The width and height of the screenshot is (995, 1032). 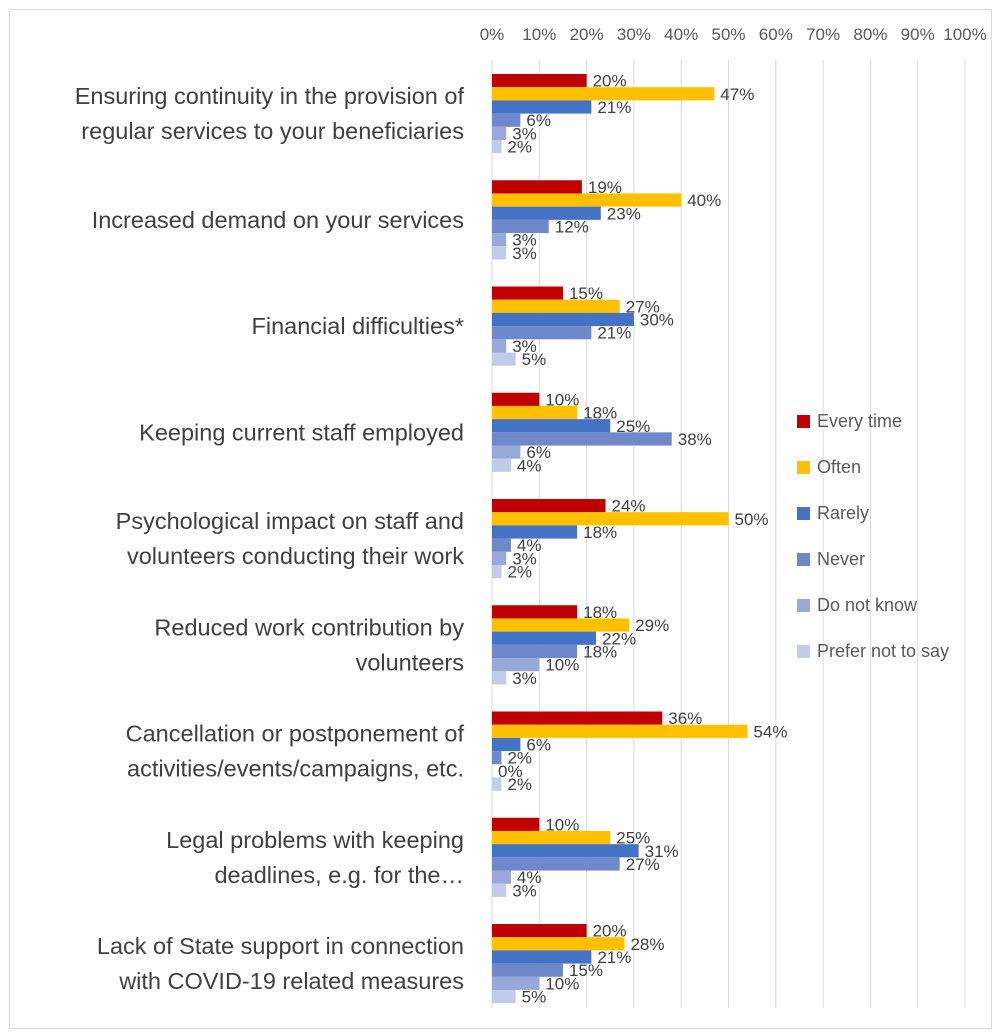 What do you see at coordinates (410, 662) in the screenshot?
I see `category-label: volunteers` at bounding box center [410, 662].